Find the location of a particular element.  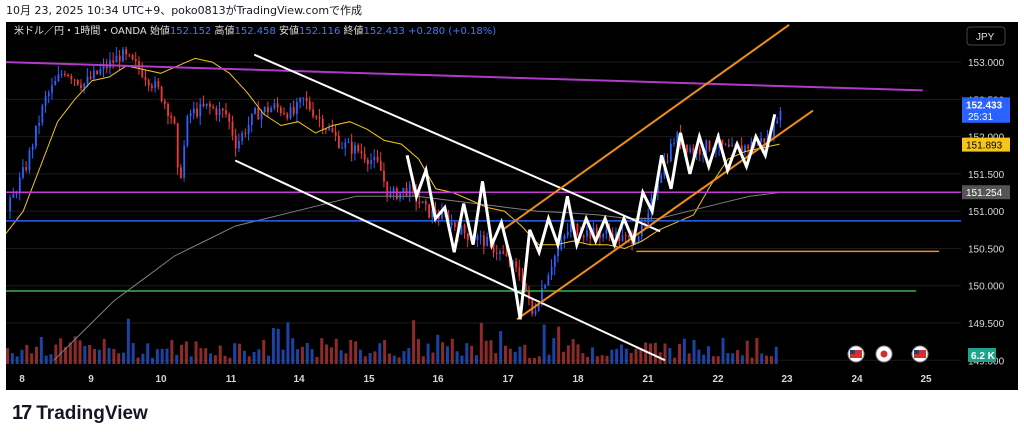

legend-part: 終値 is located at coordinates (354, 30).